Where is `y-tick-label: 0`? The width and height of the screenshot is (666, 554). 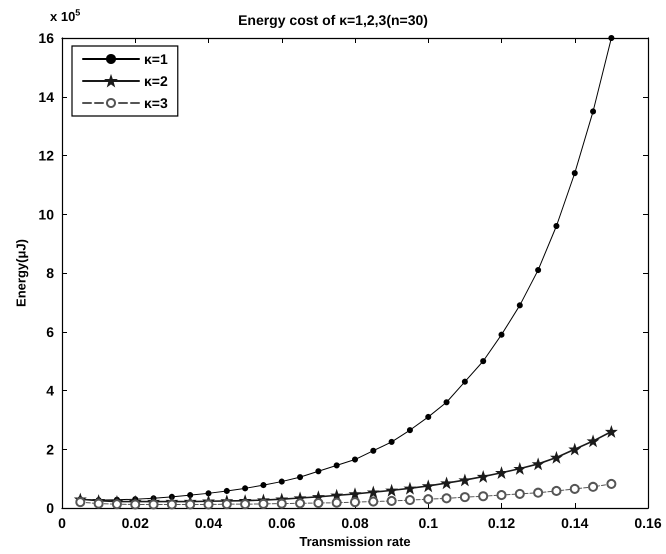 y-tick-label: 0 is located at coordinates (50, 508).